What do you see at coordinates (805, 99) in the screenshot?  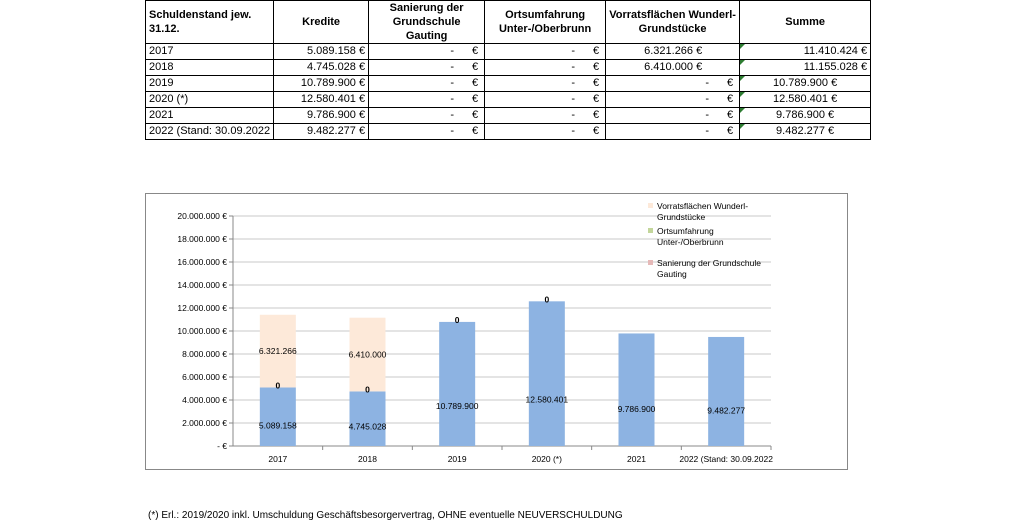 I see `cell-summe: 12.580.401 €` at bounding box center [805, 99].